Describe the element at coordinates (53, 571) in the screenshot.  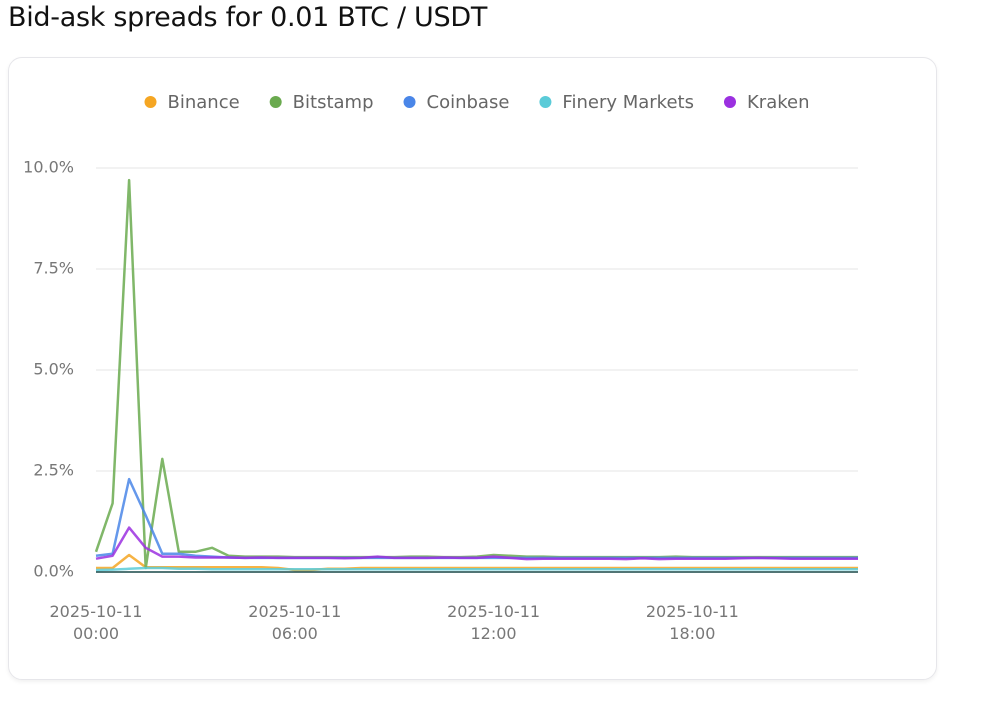
I see `y-tick-label: 0.0%` at that location.